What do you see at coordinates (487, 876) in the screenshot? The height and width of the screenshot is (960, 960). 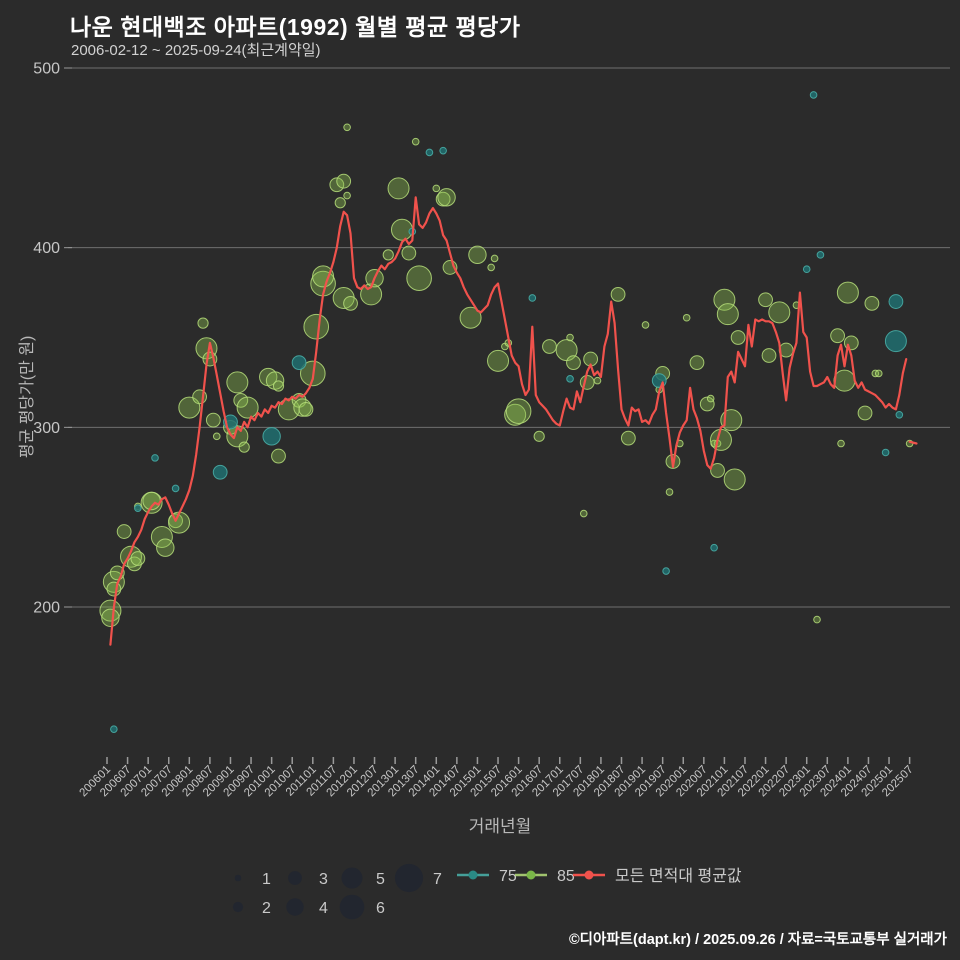 I see `legend-item-75: 75` at bounding box center [487, 876].